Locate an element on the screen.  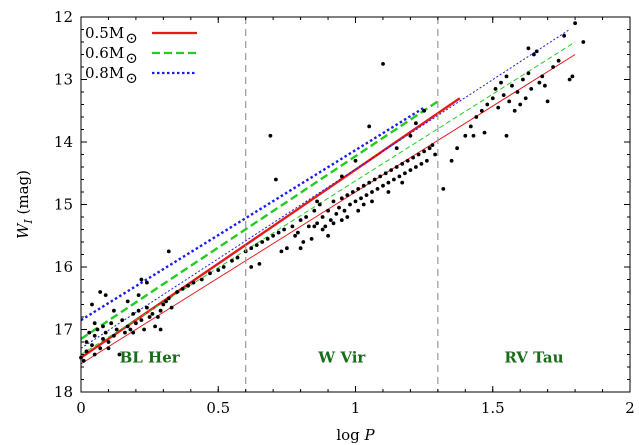
x-tick-label: 2 is located at coordinates (630, 408).